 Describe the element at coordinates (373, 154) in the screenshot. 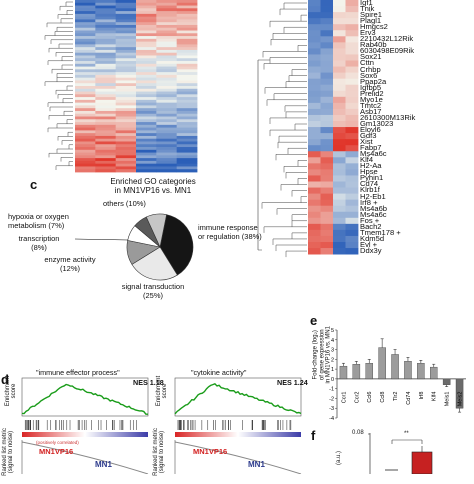

I see `gene-label: Ms4a6c` at that location.